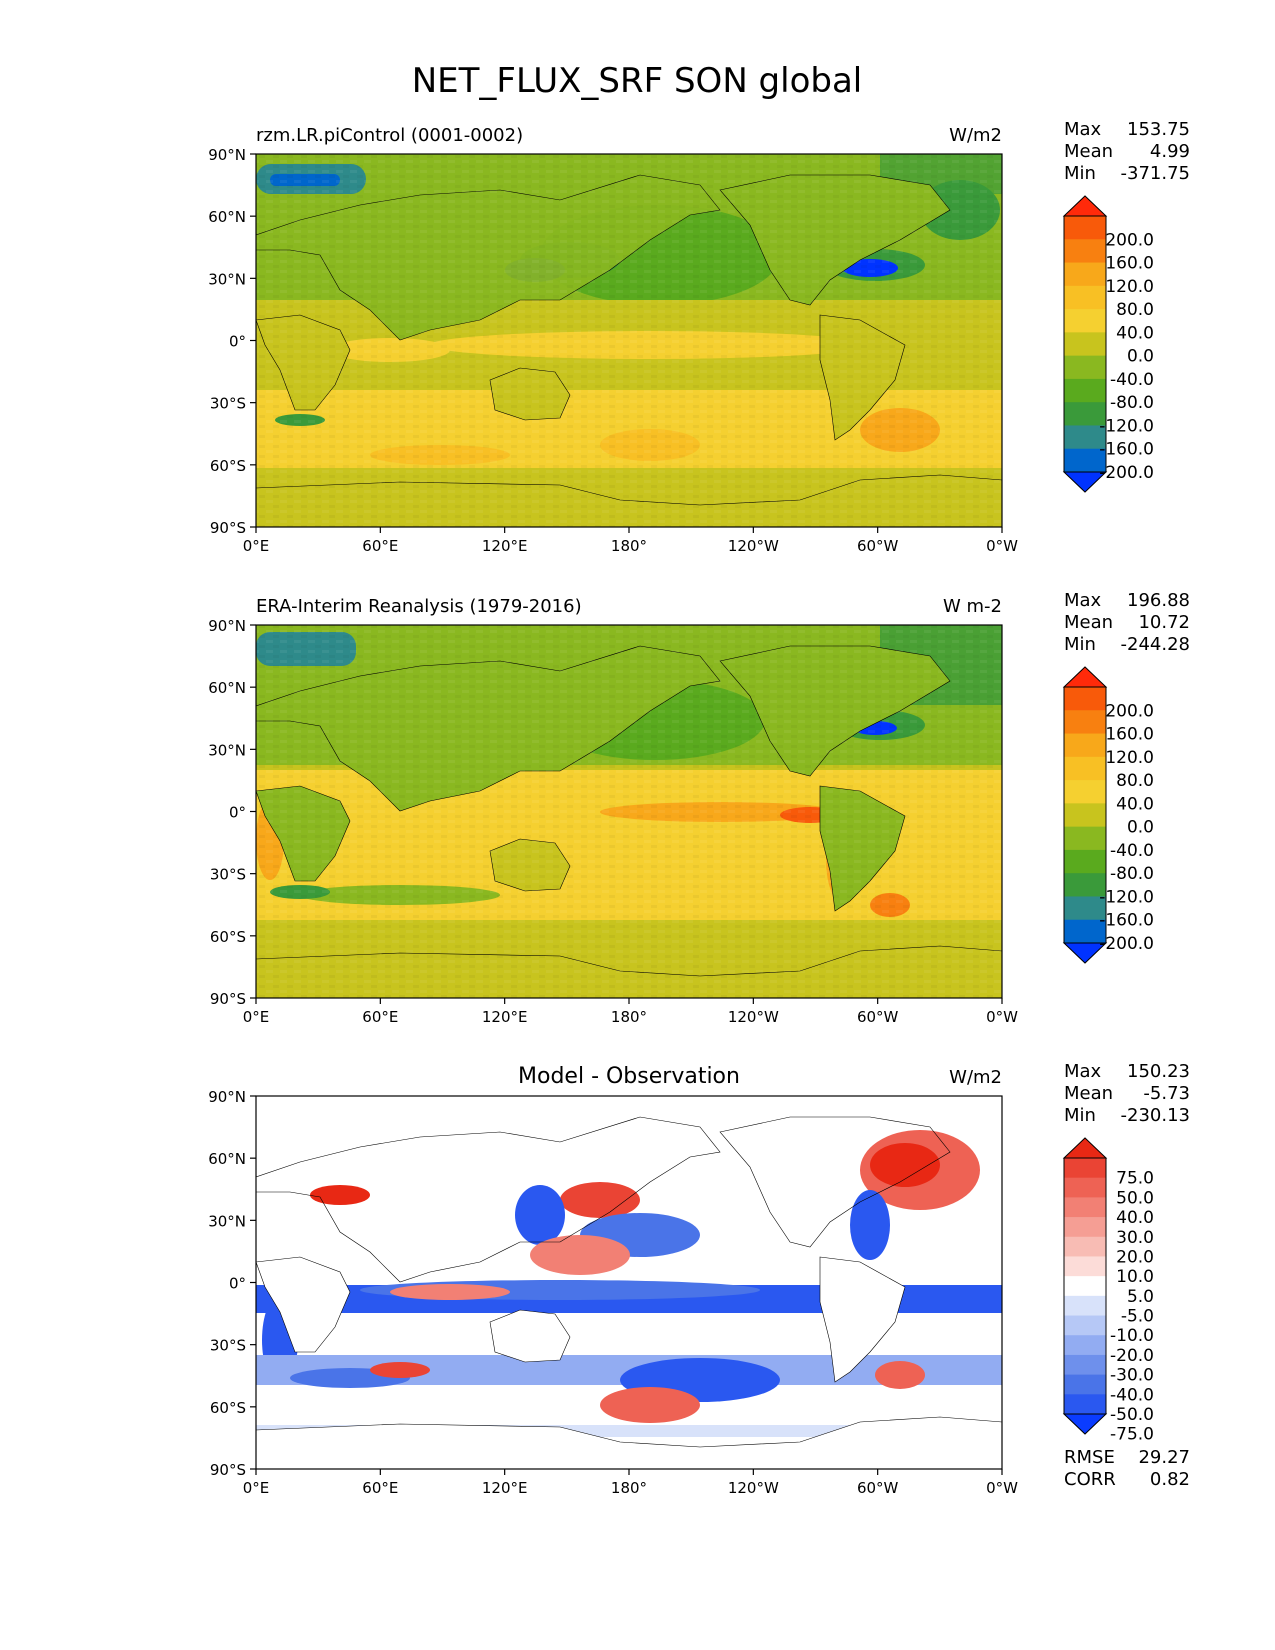 This screenshot has width=1275, height=1650. I want to click on panel-units: W/m2, so click(975, 135).